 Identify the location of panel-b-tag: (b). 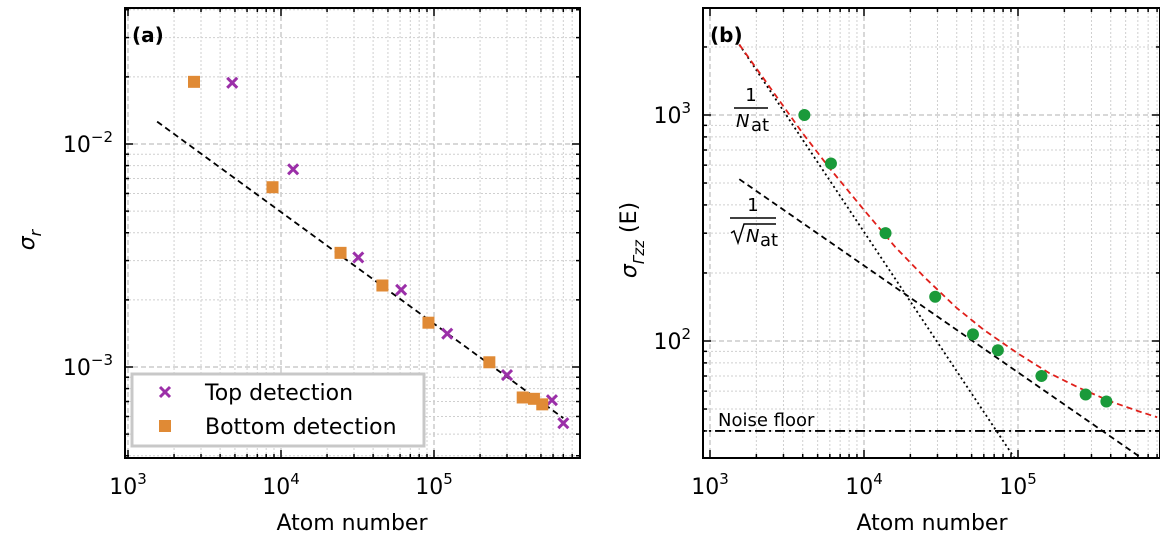
(726, 35).